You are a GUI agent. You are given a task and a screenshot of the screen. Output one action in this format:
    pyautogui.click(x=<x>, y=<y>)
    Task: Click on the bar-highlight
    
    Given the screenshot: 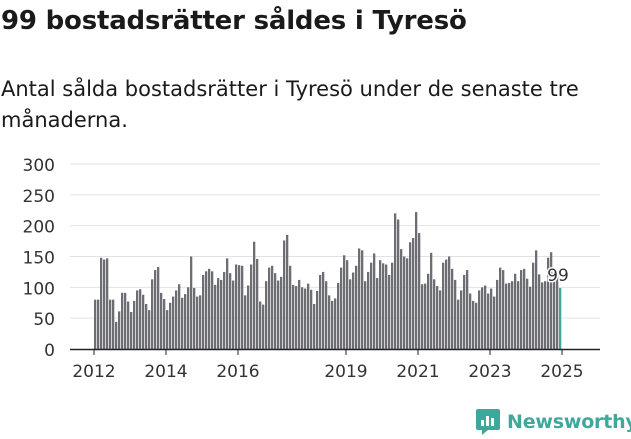 What is the action you would take?
    pyautogui.click(x=560, y=318)
    